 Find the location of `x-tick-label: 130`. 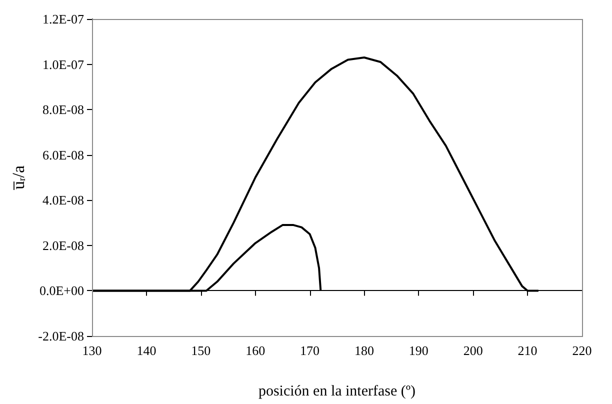

x-tick-label: 130 is located at coordinates (92, 350).